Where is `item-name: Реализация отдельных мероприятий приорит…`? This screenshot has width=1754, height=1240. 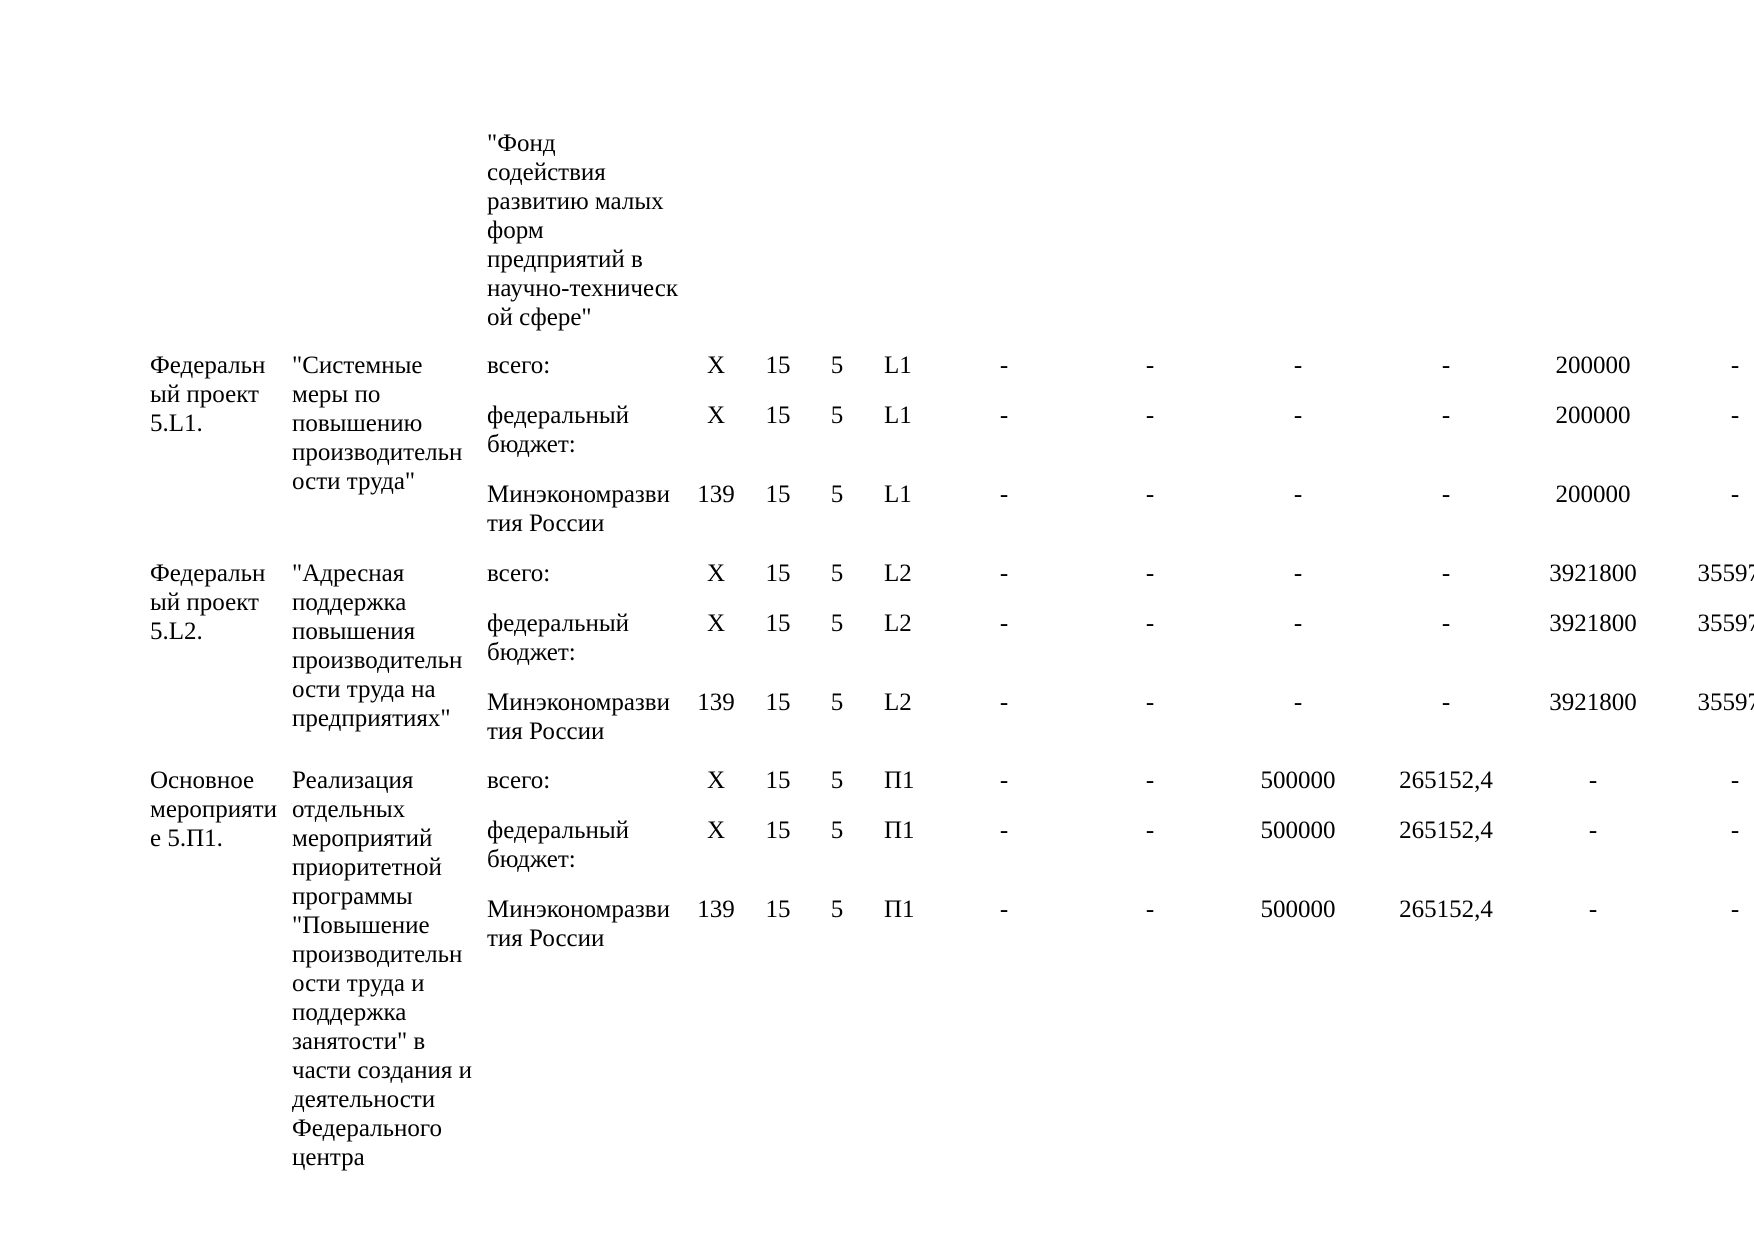 item-name: Реализация отдельных мероприятий приорит… is located at coordinates (382, 969).